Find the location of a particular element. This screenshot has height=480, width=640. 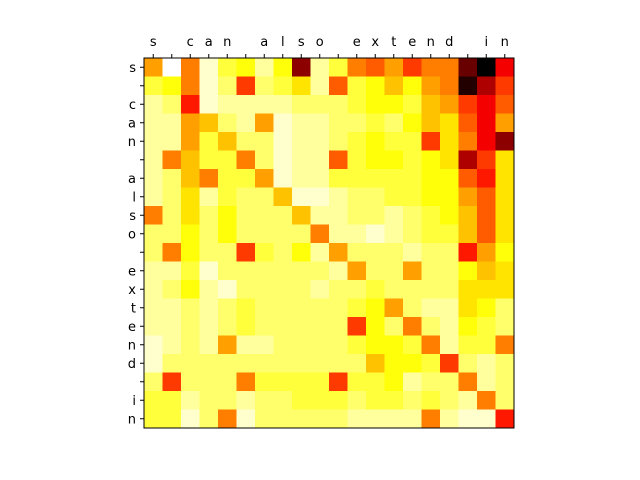

heatmap-cell-r0-c7 is located at coordinates (283, 67).